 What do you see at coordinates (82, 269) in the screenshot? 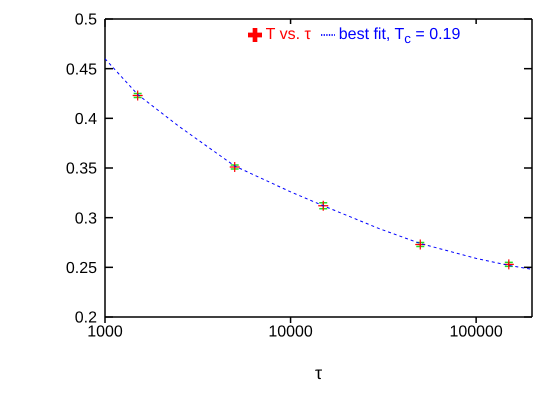
I see `y-tick-label: 0.25` at bounding box center [82, 269].